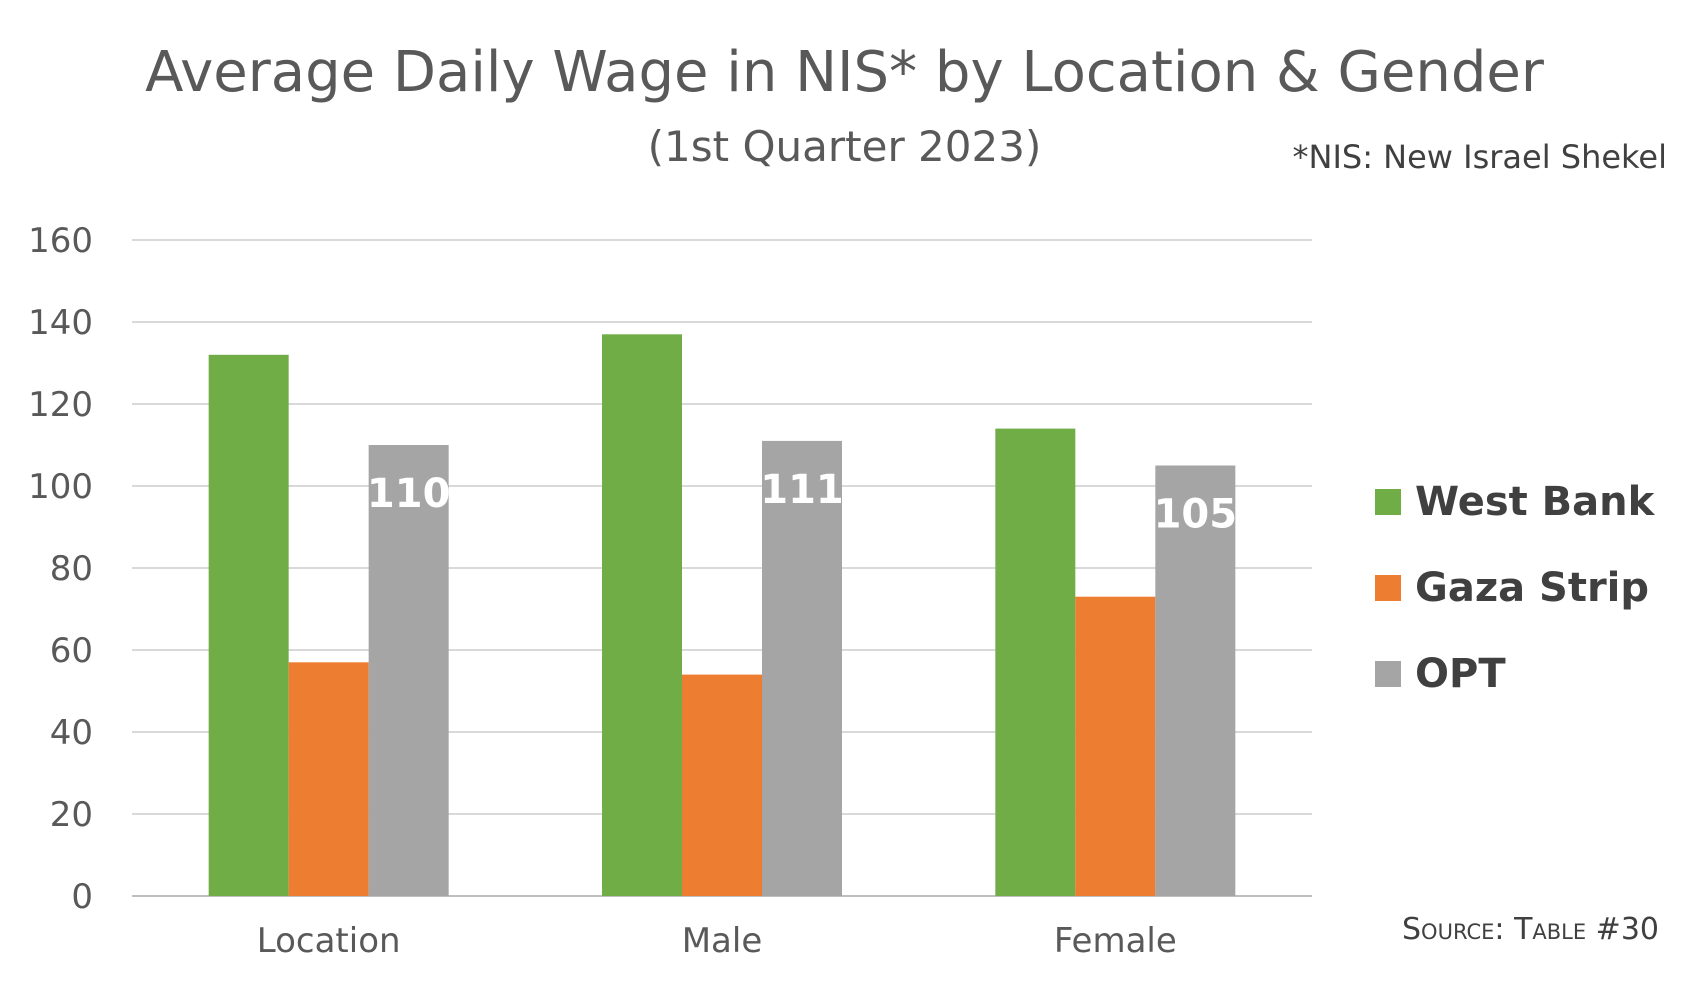 This screenshot has height=990, width=1689. Describe the element at coordinates (71, 815) in the screenshot. I see `y-tick-label: 20` at that location.